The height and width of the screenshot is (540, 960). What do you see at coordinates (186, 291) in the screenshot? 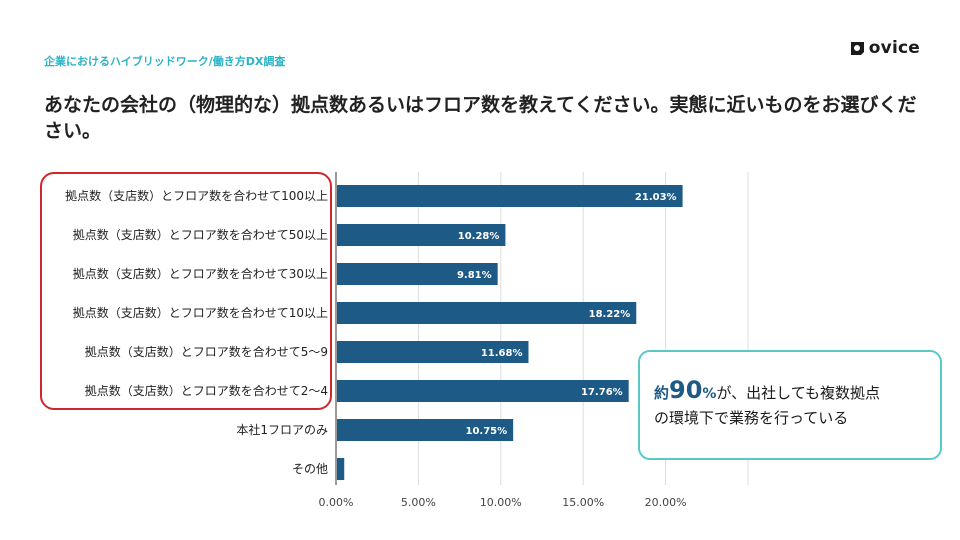
I see `highlight-box` at bounding box center [186, 291].